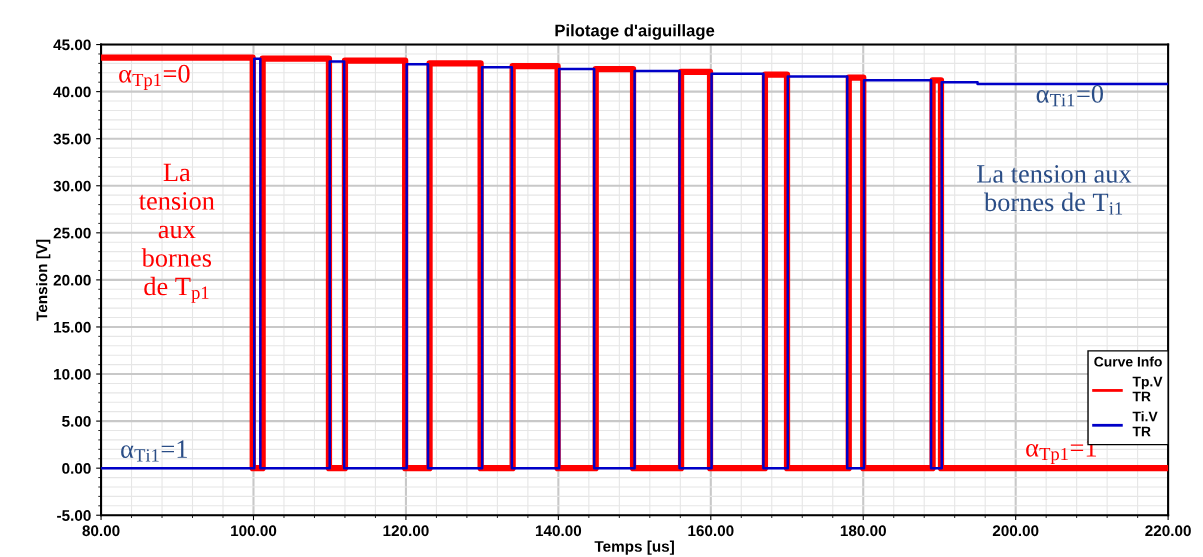 The width and height of the screenshot is (1203, 557). Describe the element at coordinates (72, 45) in the screenshot. I see `y-tick-label: 45.00` at that location.